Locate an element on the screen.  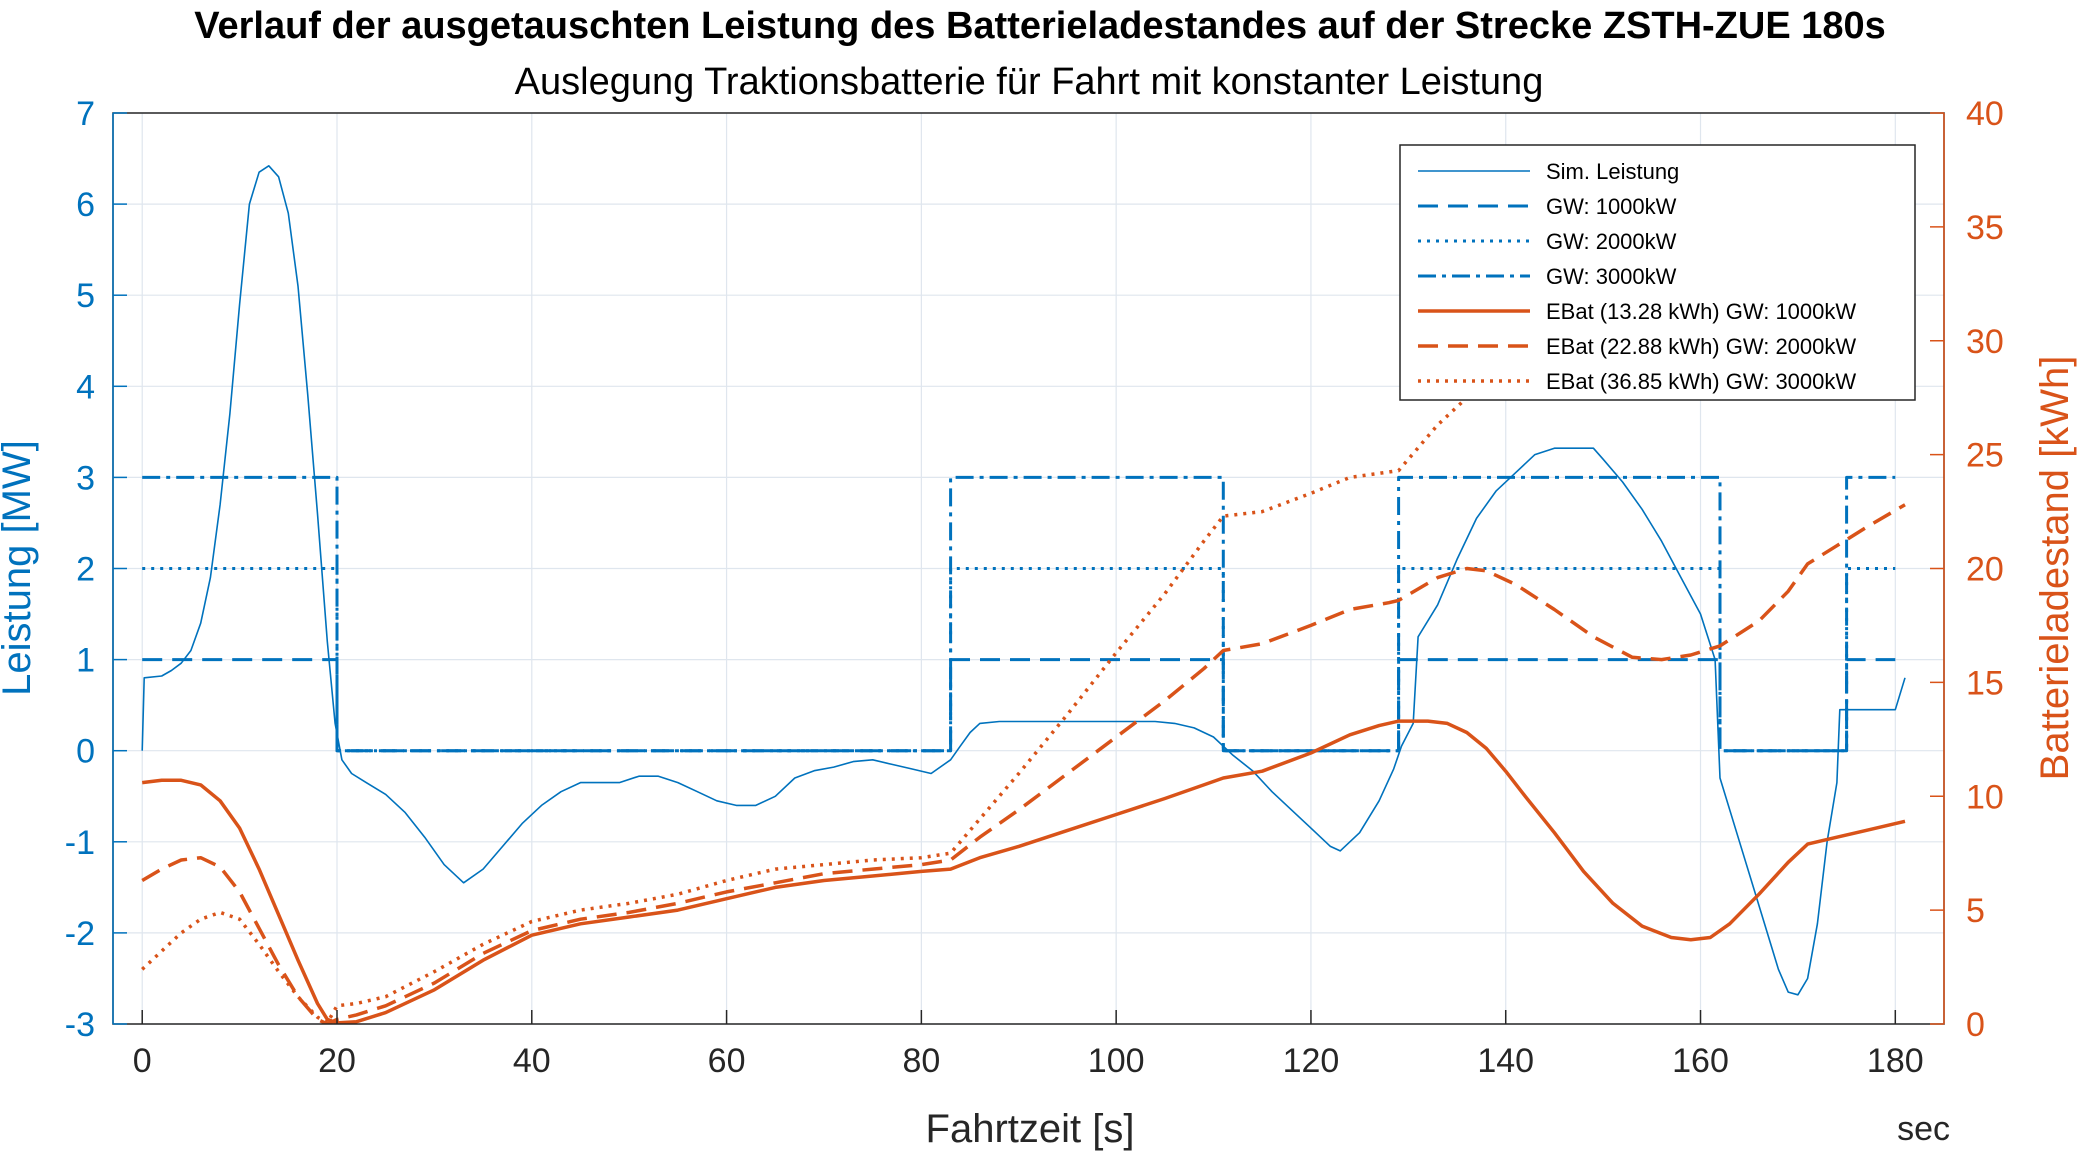
legend-box is located at coordinates (1657, 272).